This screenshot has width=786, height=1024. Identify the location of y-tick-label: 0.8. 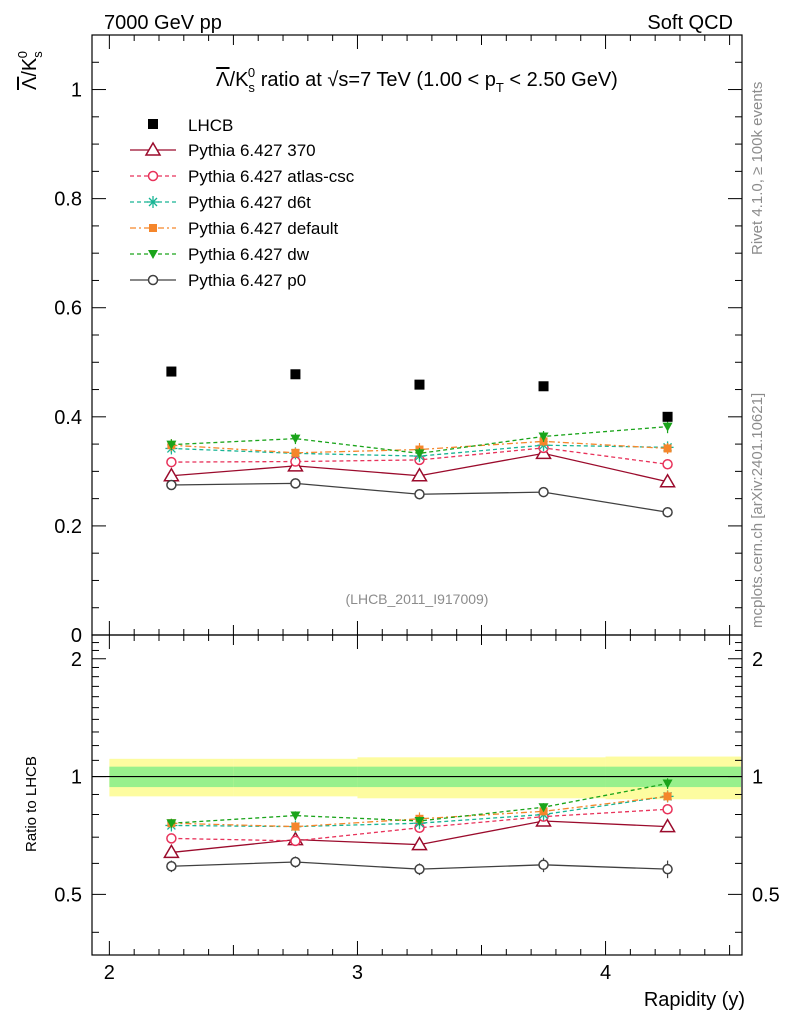
(68, 200).